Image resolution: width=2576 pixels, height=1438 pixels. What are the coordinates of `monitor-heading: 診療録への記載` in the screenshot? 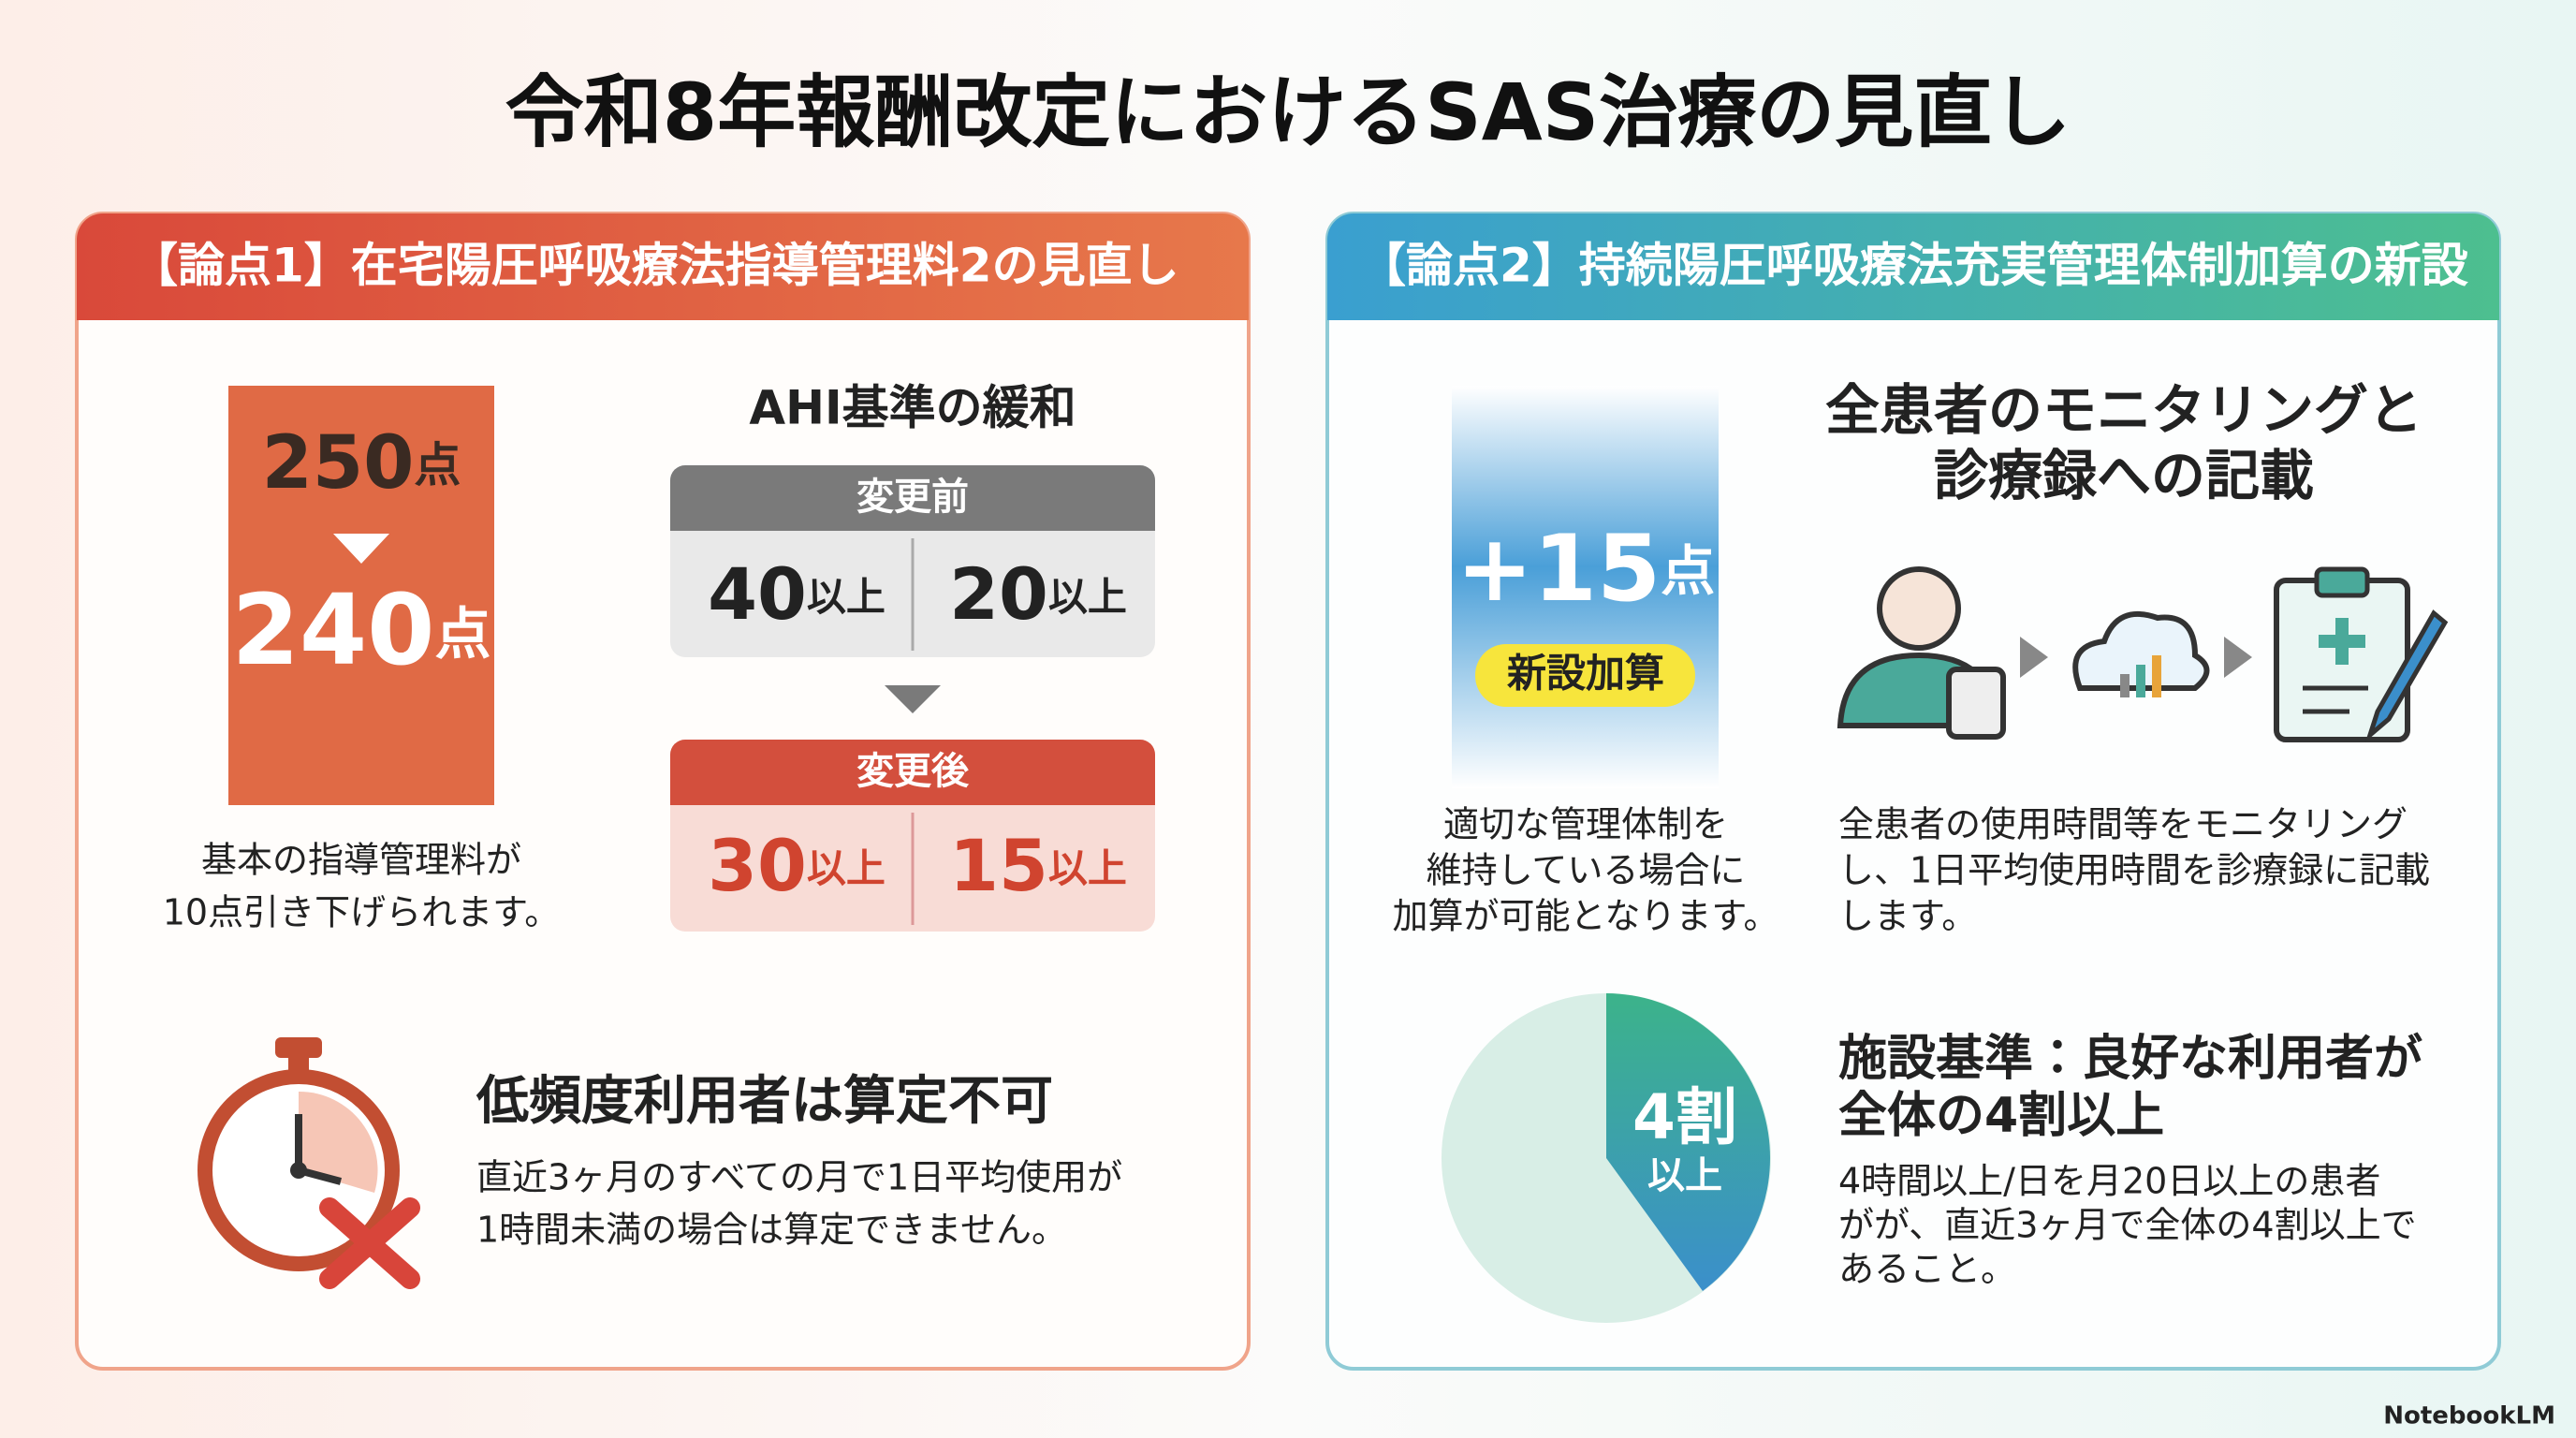 It's located at (2124, 475).